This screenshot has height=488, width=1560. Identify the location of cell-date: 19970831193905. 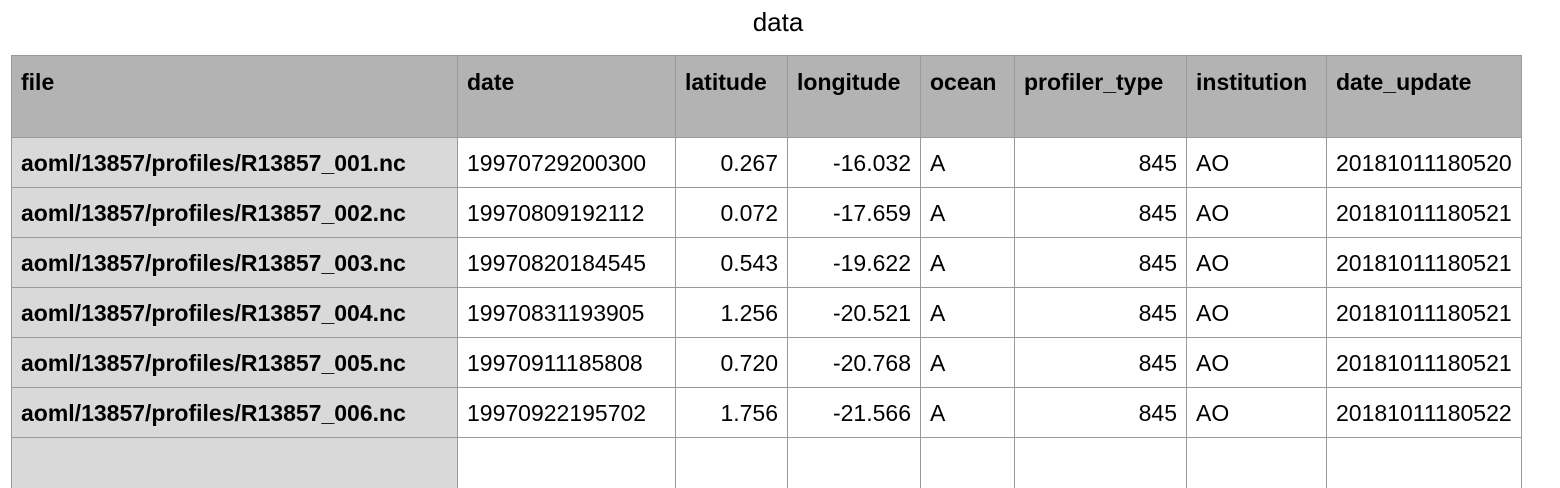
(566, 312).